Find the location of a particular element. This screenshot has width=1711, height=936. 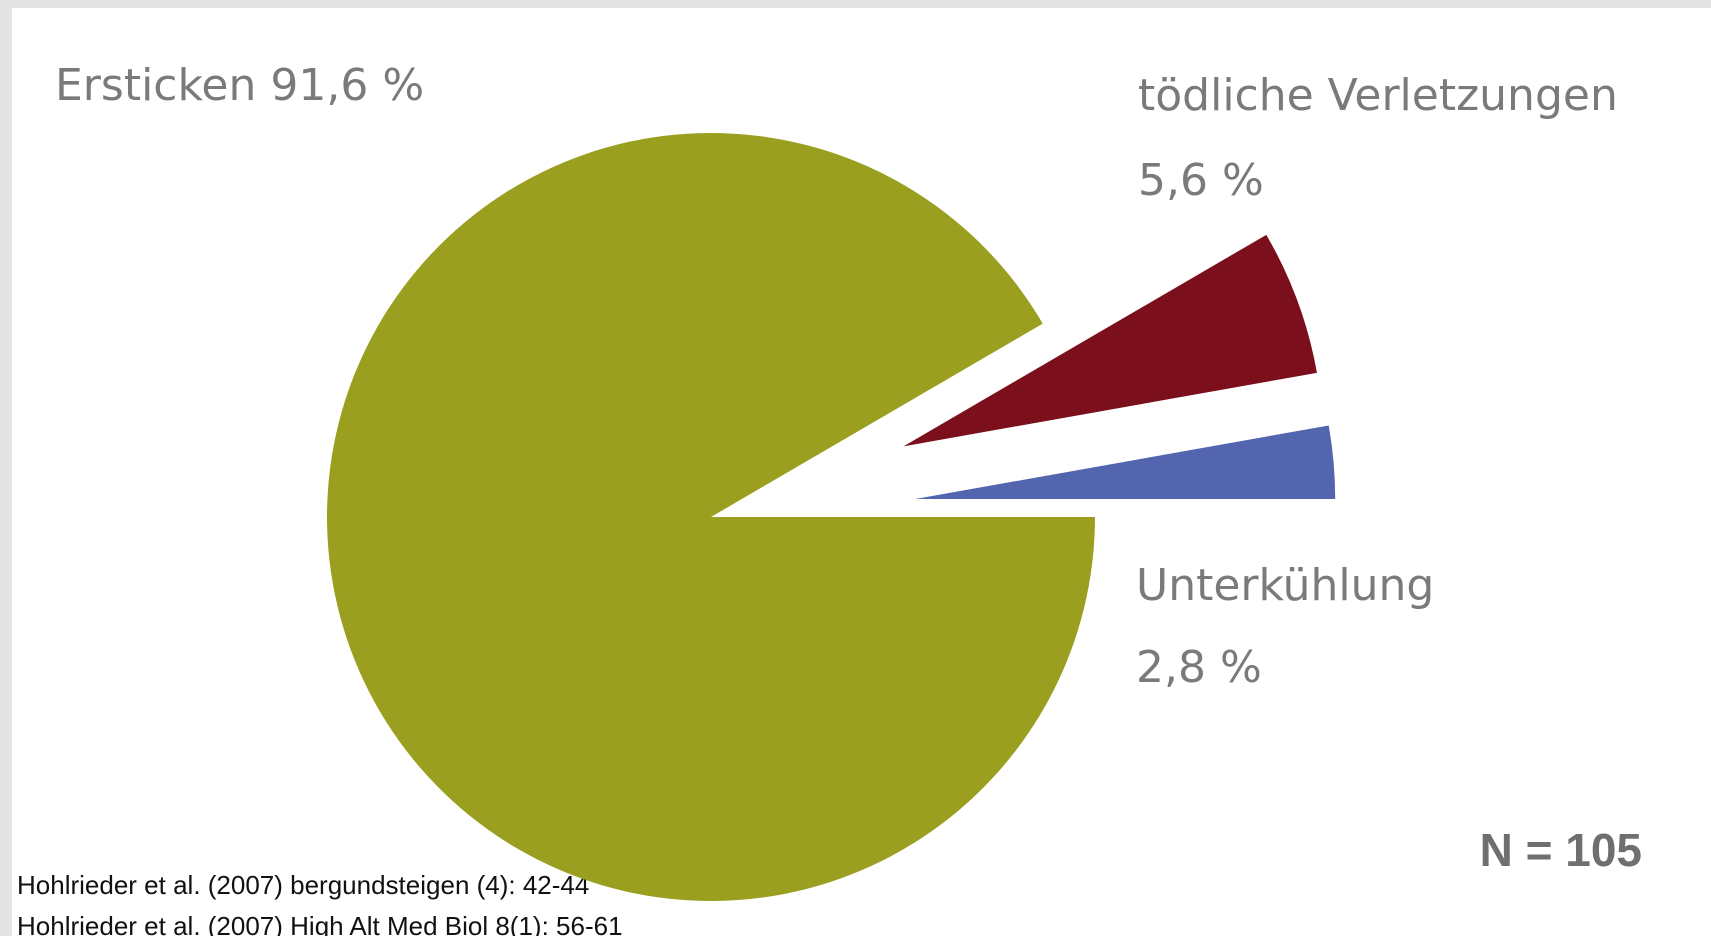

value-label: 2,8 % is located at coordinates (1199, 667).